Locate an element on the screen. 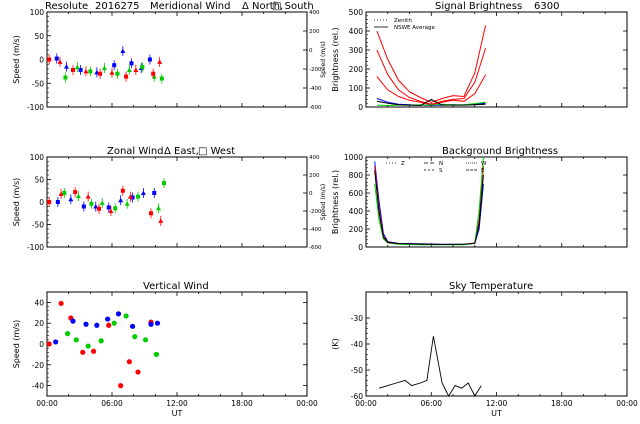 This screenshot has height=424, width=640. meridional-title-part: Resolute is located at coordinates (66, 6).